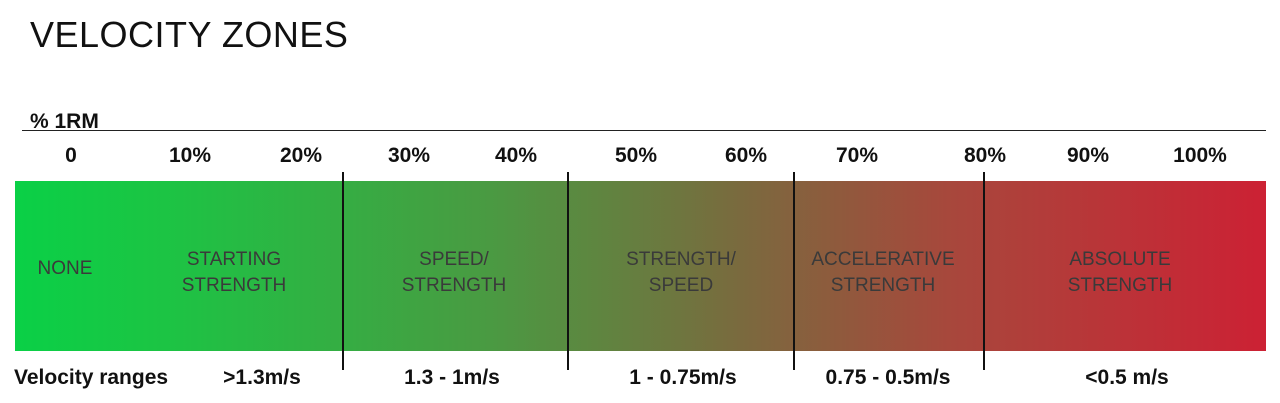 The height and width of the screenshot is (403, 1280). I want to click on tick-label-100: 100%, so click(1200, 155).